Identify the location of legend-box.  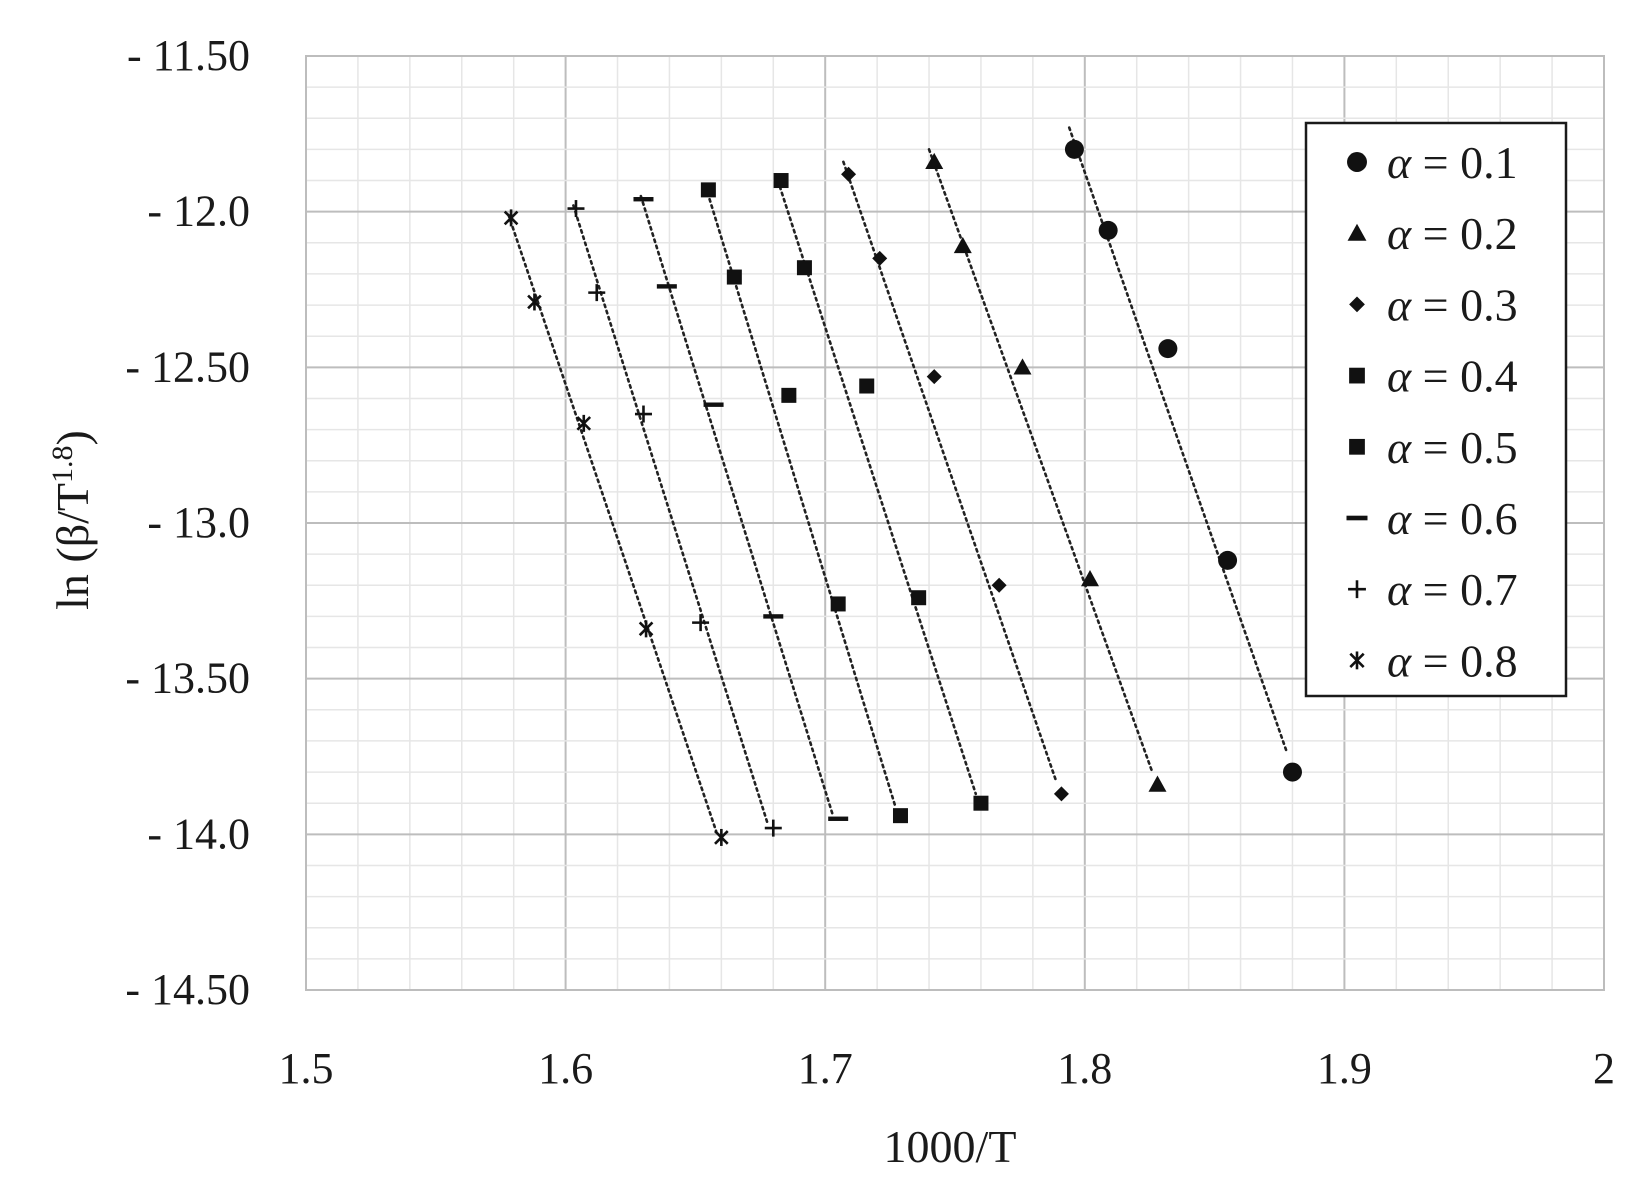
(1436, 409).